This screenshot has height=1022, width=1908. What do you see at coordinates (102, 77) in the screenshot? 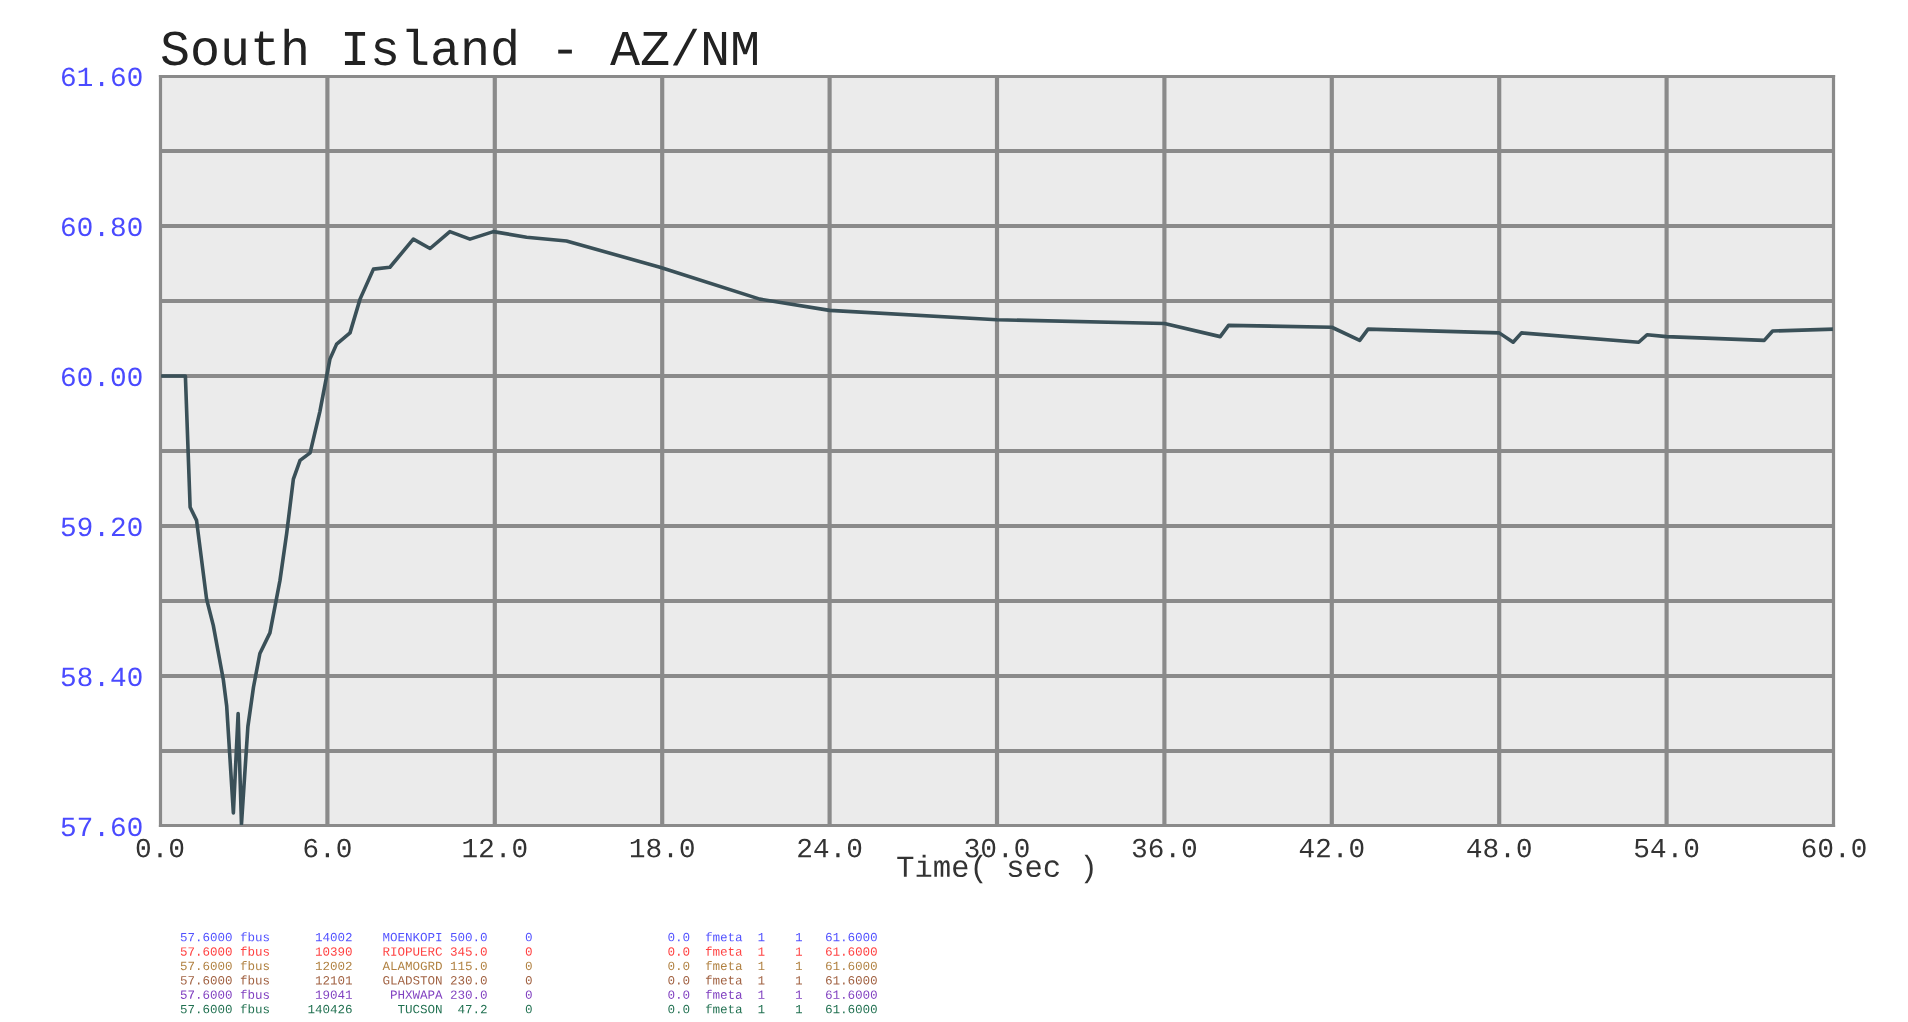
I see `y-tick-label: 61.60` at bounding box center [102, 77].